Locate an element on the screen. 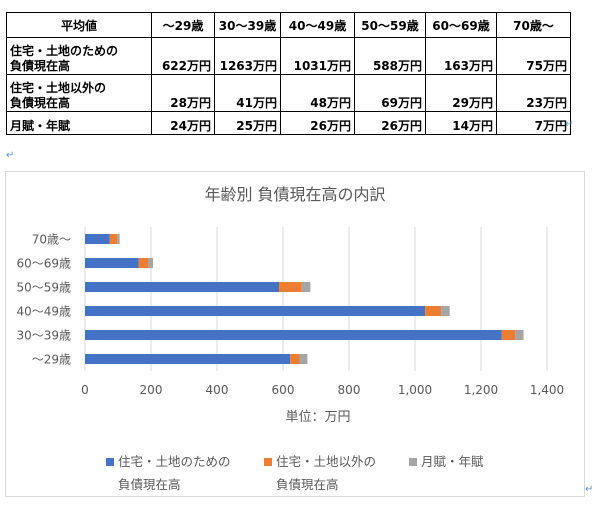 The height and width of the screenshot is (506, 600). row-label-line: 住宅・土地のための is located at coordinates (64, 51).